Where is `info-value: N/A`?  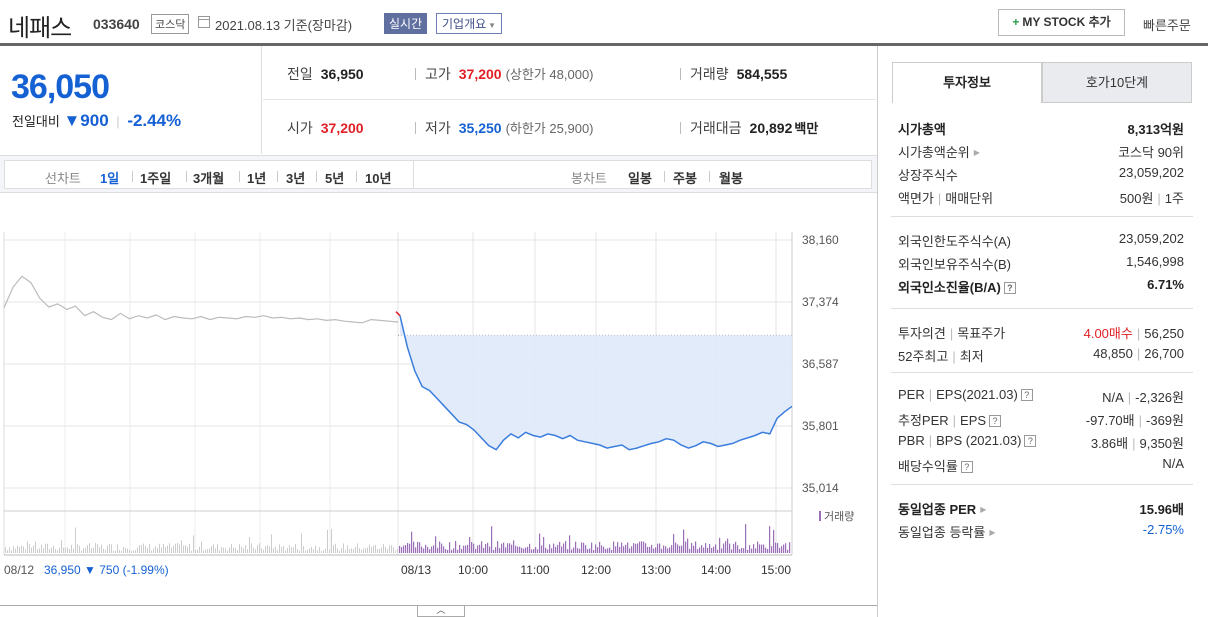 info-value: N/A is located at coordinates (1173, 463).